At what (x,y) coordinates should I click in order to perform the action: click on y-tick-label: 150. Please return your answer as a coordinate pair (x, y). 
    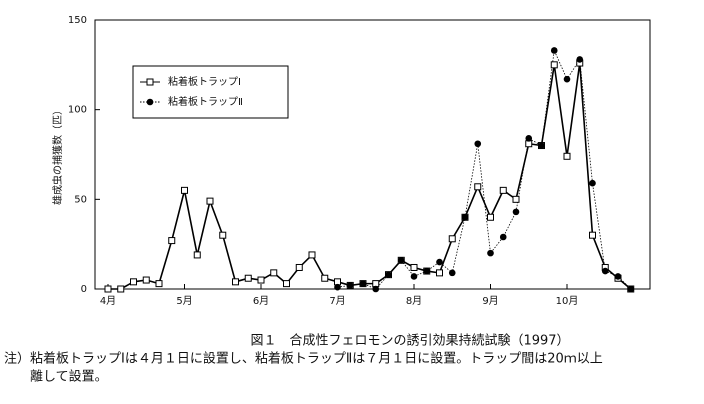
    Looking at the image, I should click on (77, 20).